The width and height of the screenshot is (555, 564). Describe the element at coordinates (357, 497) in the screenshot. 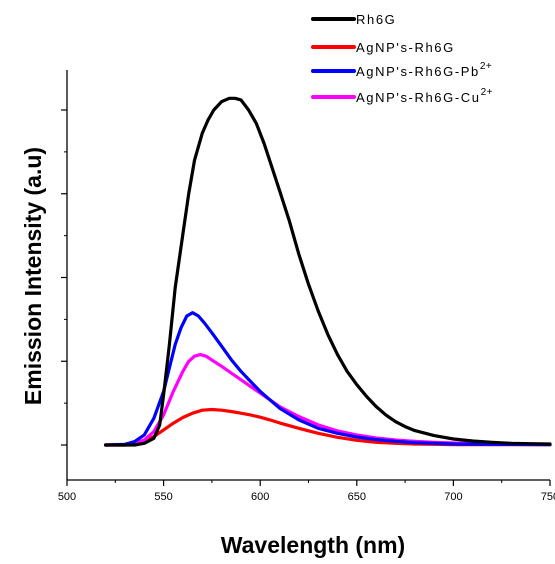

I see `x-tick-label-650: 650` at that location.